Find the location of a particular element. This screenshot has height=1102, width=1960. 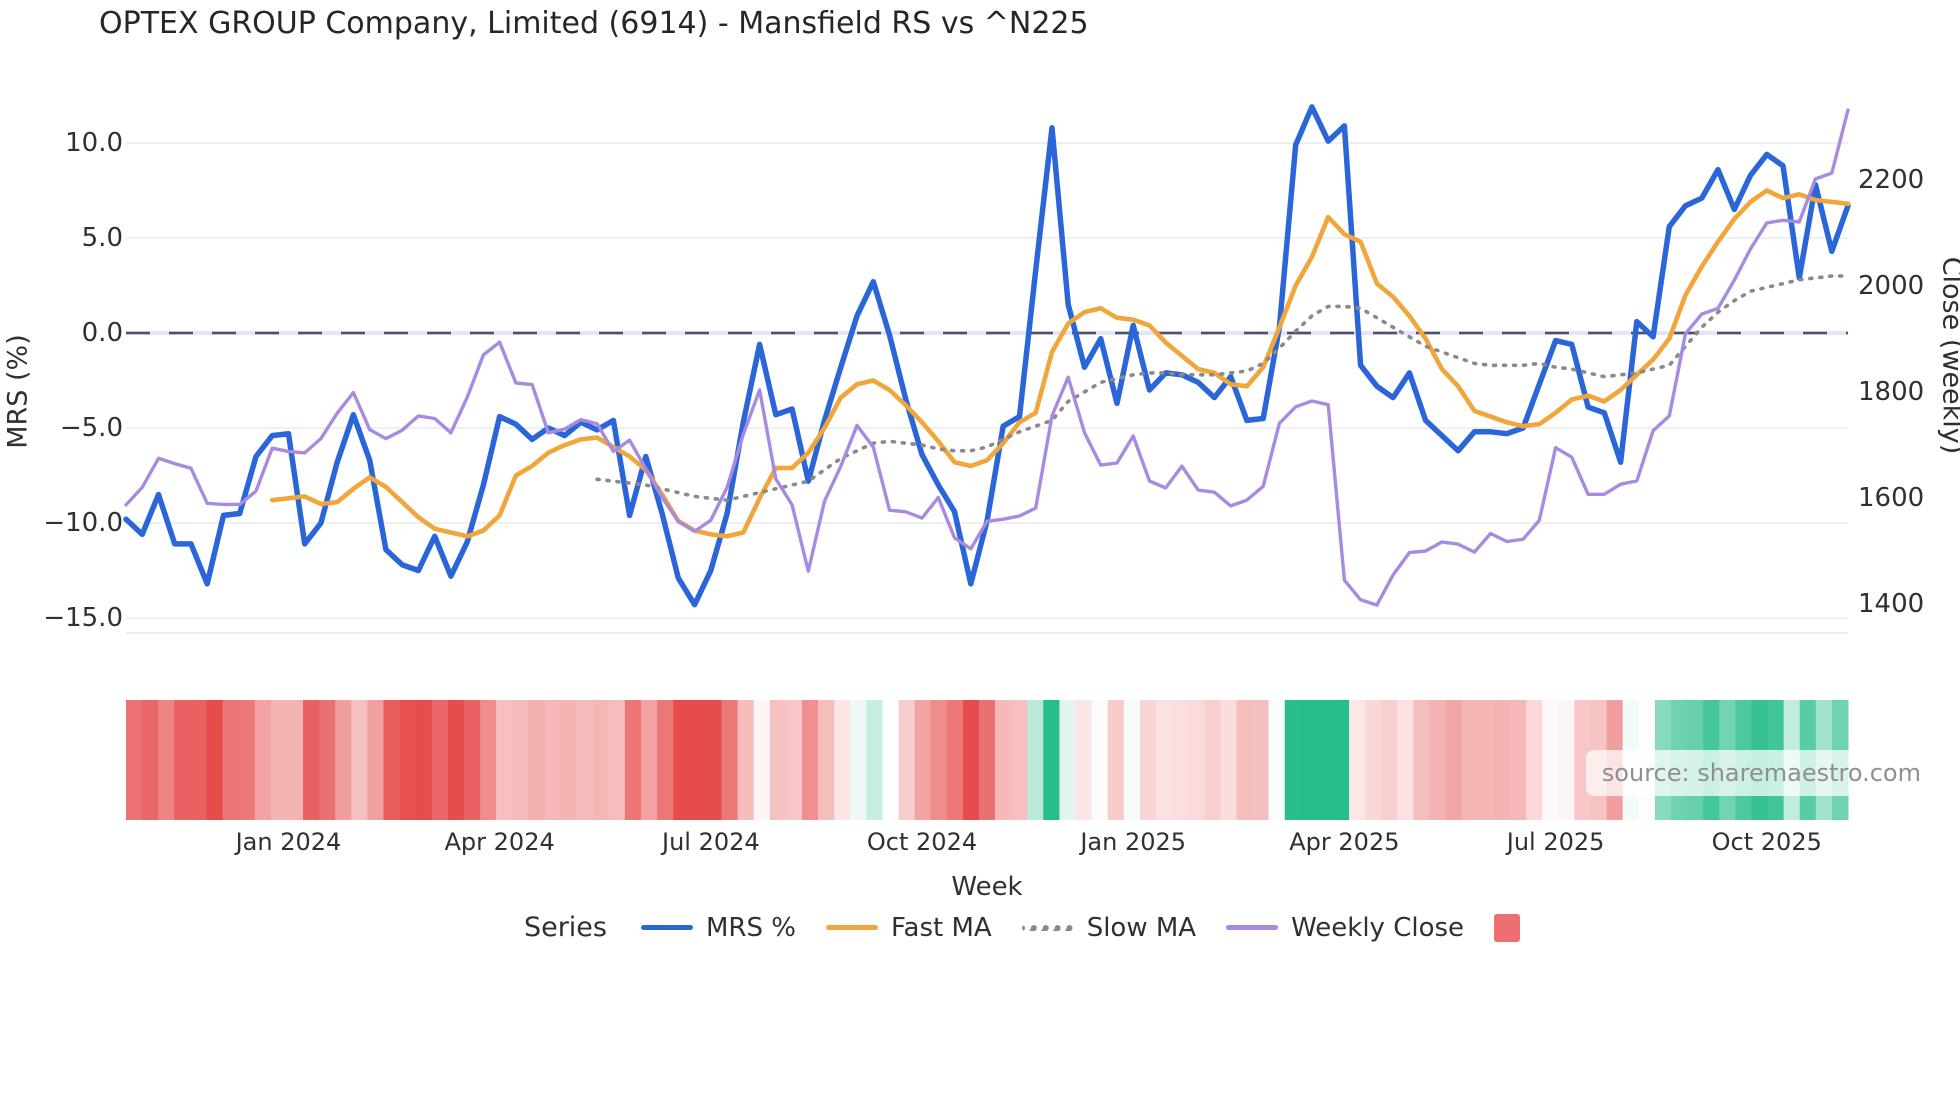

legend-item-label: Weekly Close is located at coordinates (1378, 927).